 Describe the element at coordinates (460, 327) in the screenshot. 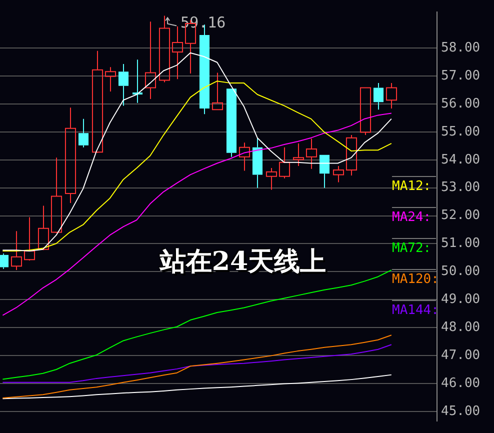

I see `y-tick-label: 48.00` at that location.